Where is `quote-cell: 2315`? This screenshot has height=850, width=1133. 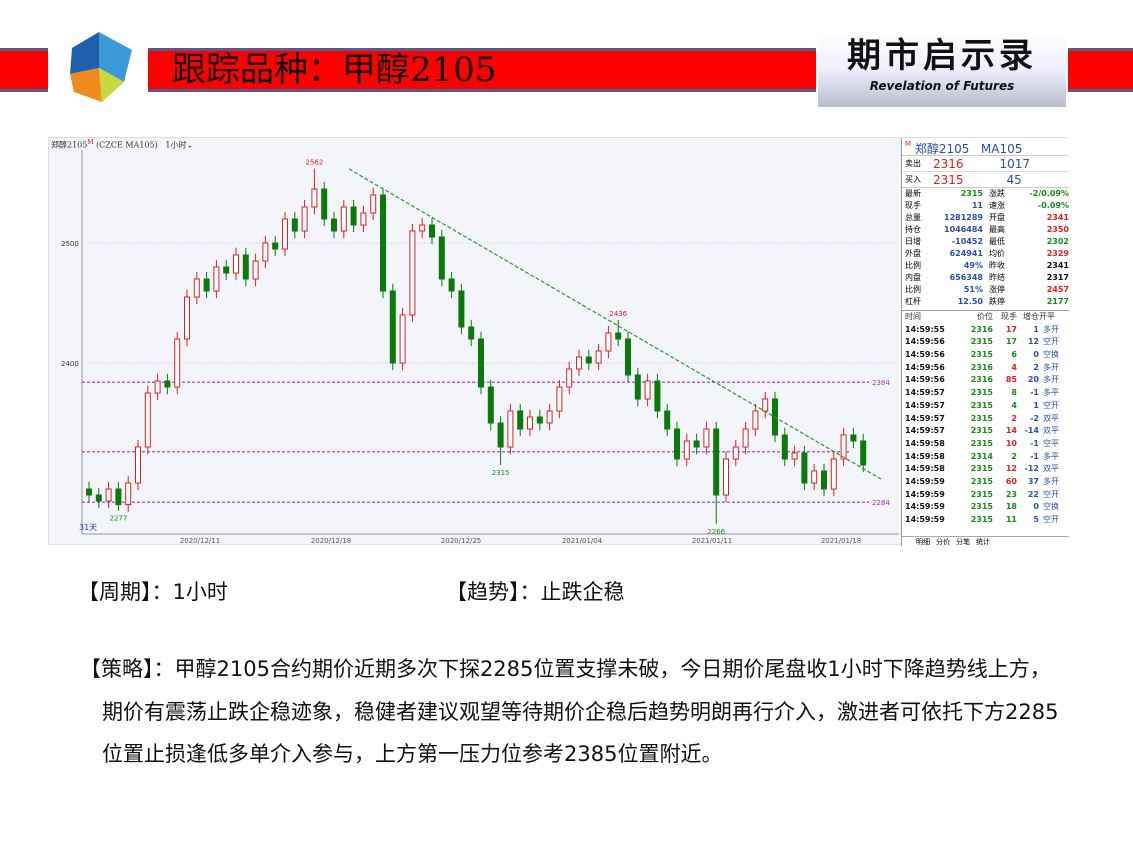
quote-cell: 2315 is located at coordinates (971, 193).